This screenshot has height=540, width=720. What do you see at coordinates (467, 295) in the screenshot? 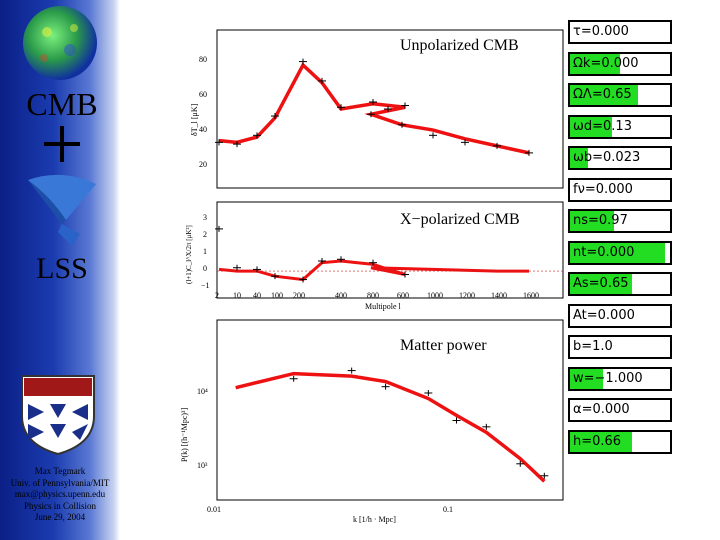
I see `xpolarized-xtick: 1200` at bounding box center [467, 295].